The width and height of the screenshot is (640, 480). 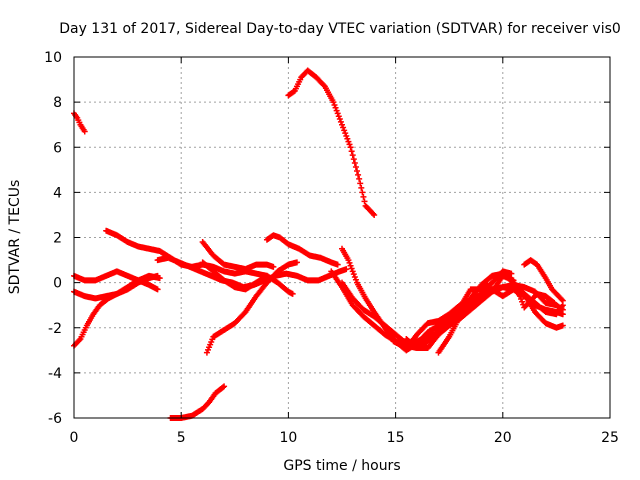 What do you see at coordinates (55, 329) in the screenshot?
I see `y-tick-label: -2` at bounding box center [55, 329].